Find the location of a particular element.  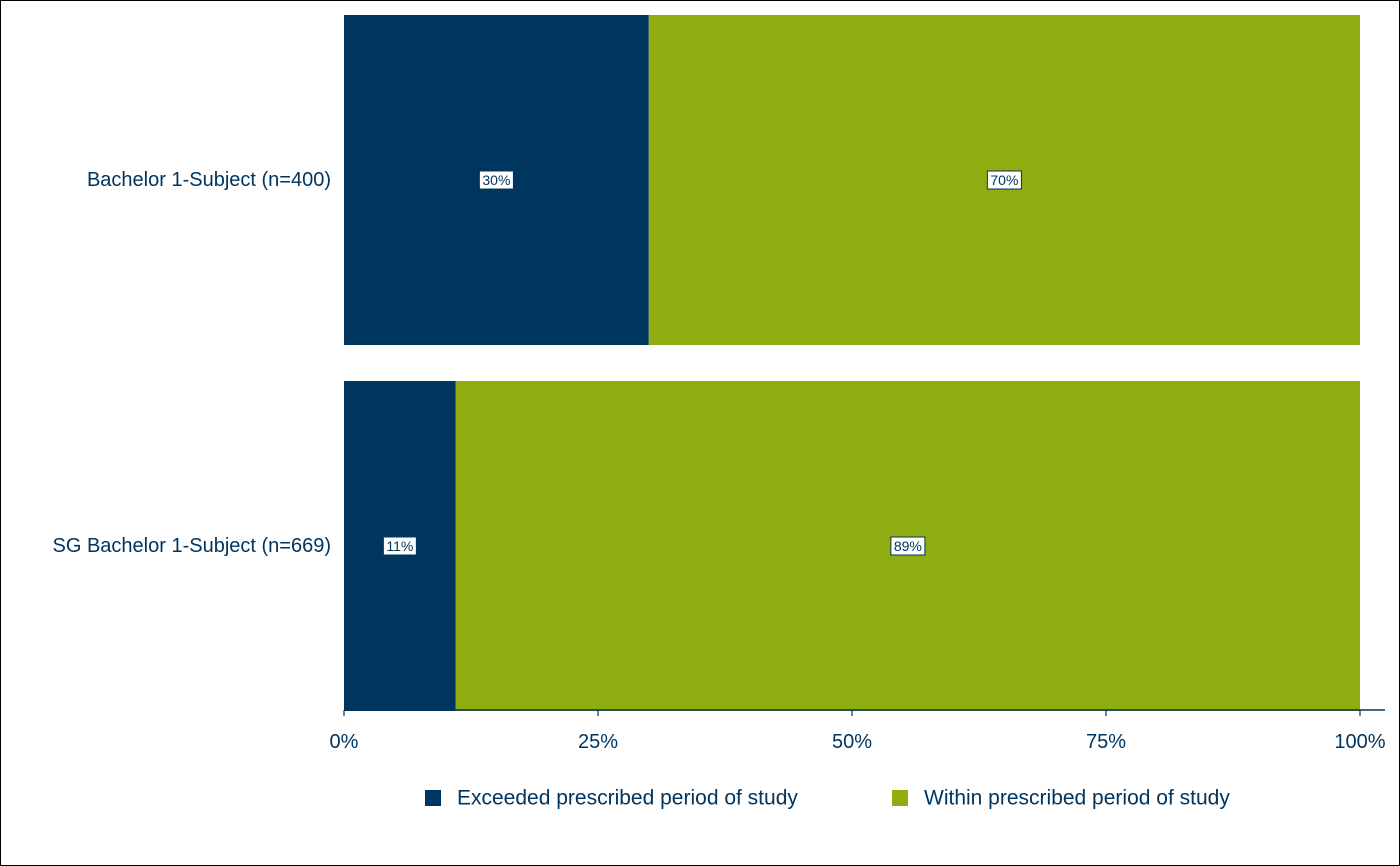

data-label: 70% is located at coordinates (1004, 180).